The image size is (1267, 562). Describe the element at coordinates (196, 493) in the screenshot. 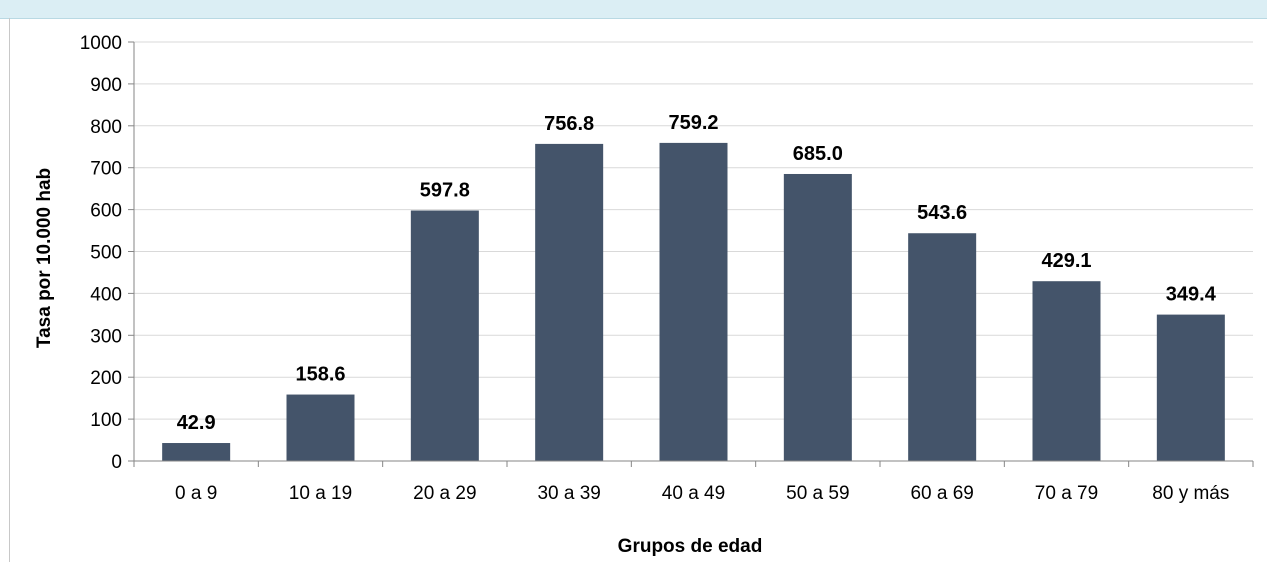

I see `x-tick-label: 0 a 9` at that location.